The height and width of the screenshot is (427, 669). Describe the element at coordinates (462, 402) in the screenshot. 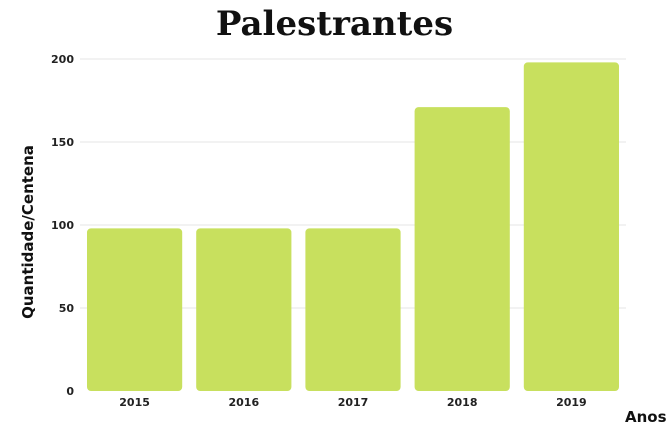

I see `x-tick-label: 2018` at that location.